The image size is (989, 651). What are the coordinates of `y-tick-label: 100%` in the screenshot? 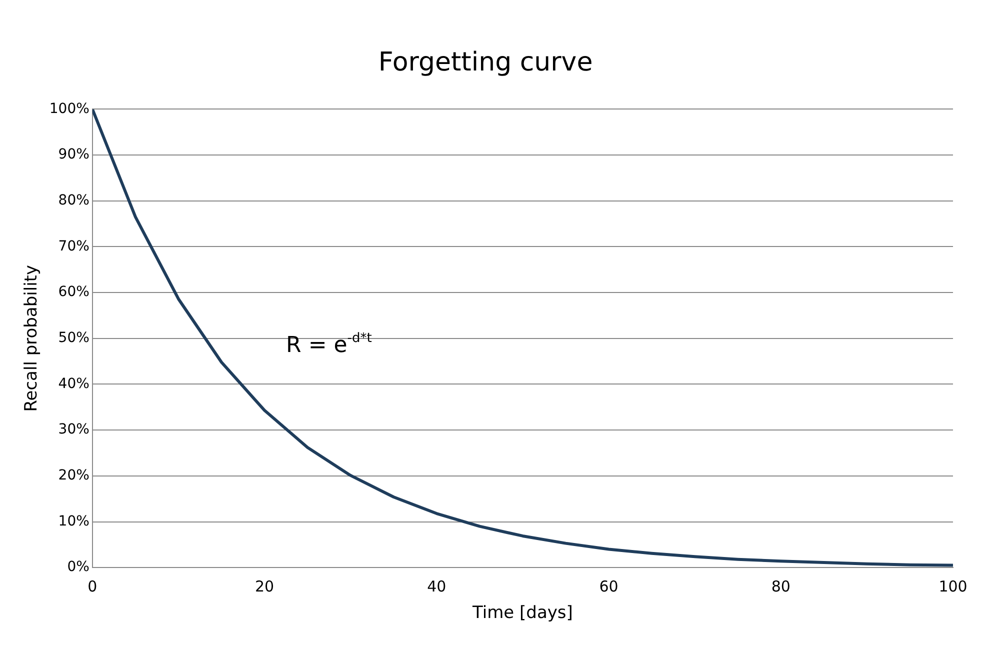 It's located at (69, 108).